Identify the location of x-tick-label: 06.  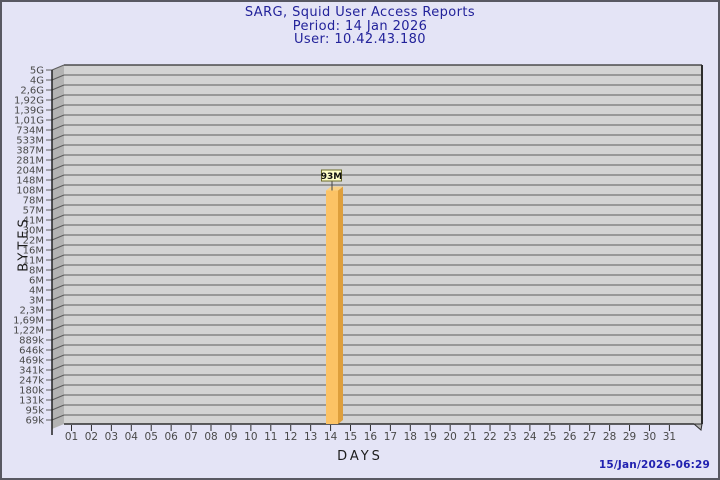
(171, 437).